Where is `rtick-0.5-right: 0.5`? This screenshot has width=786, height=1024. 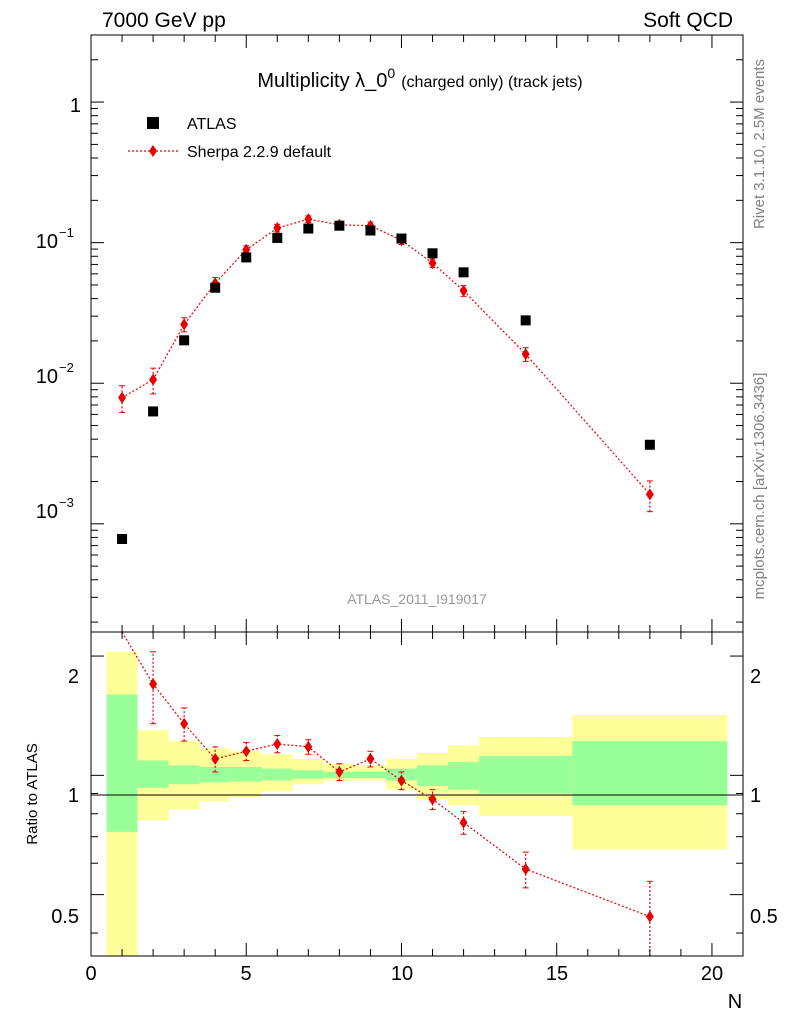 rtick-0.5-right: 0.5 is located at coordinates (764, 917).